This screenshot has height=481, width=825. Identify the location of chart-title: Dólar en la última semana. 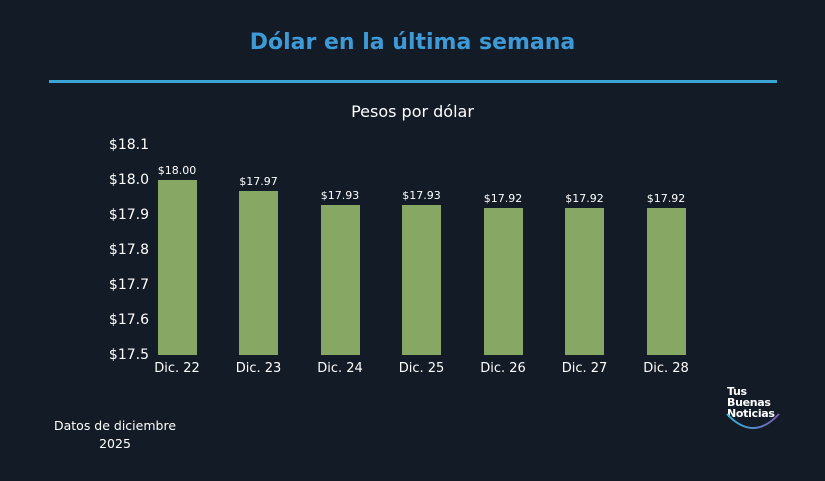
(412, 42).